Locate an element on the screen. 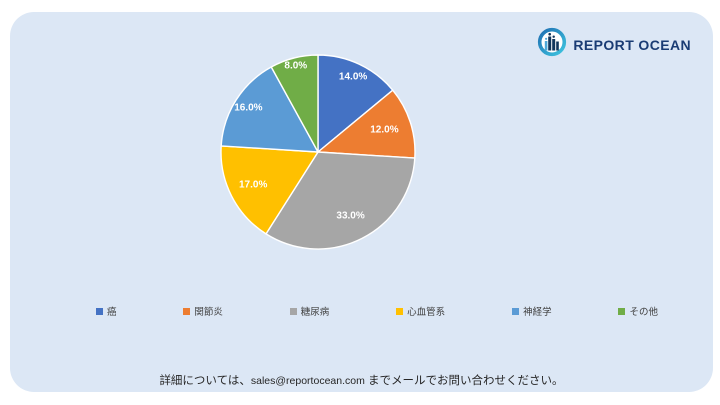 The width and height of the screenshot is (720, 405). pie-data-label: 12.0% is located at coordinates (384, 130).